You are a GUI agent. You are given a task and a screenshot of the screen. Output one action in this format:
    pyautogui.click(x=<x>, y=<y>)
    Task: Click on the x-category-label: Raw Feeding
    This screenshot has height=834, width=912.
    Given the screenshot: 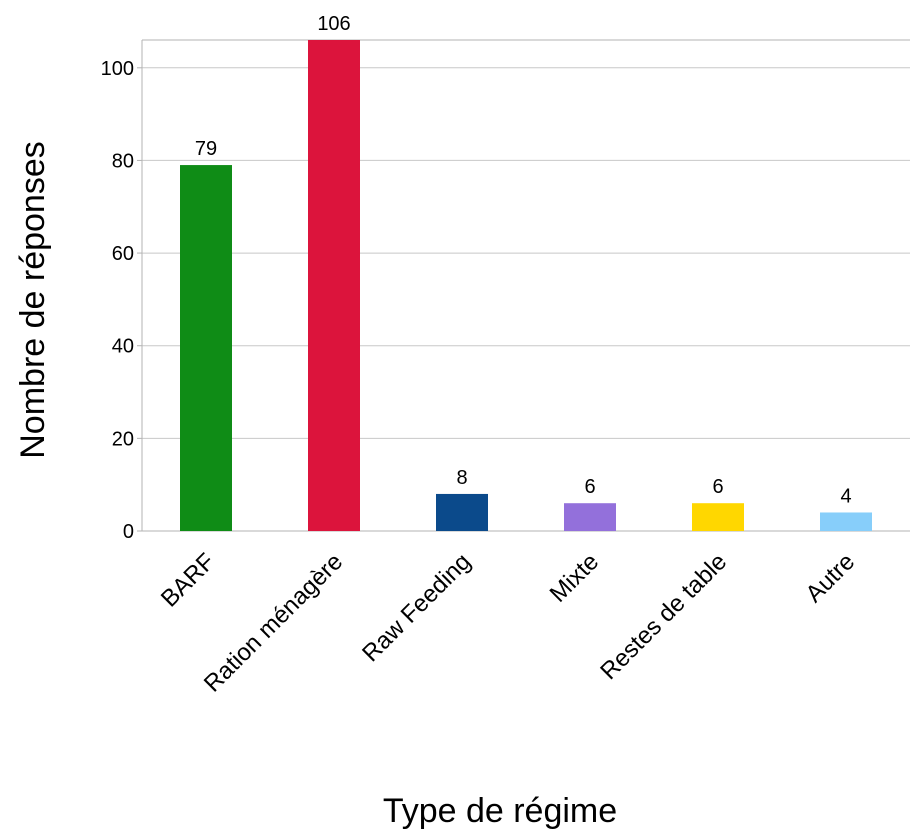 What is the action you would take?
    pyautogui.click(x=416, y=607)
    